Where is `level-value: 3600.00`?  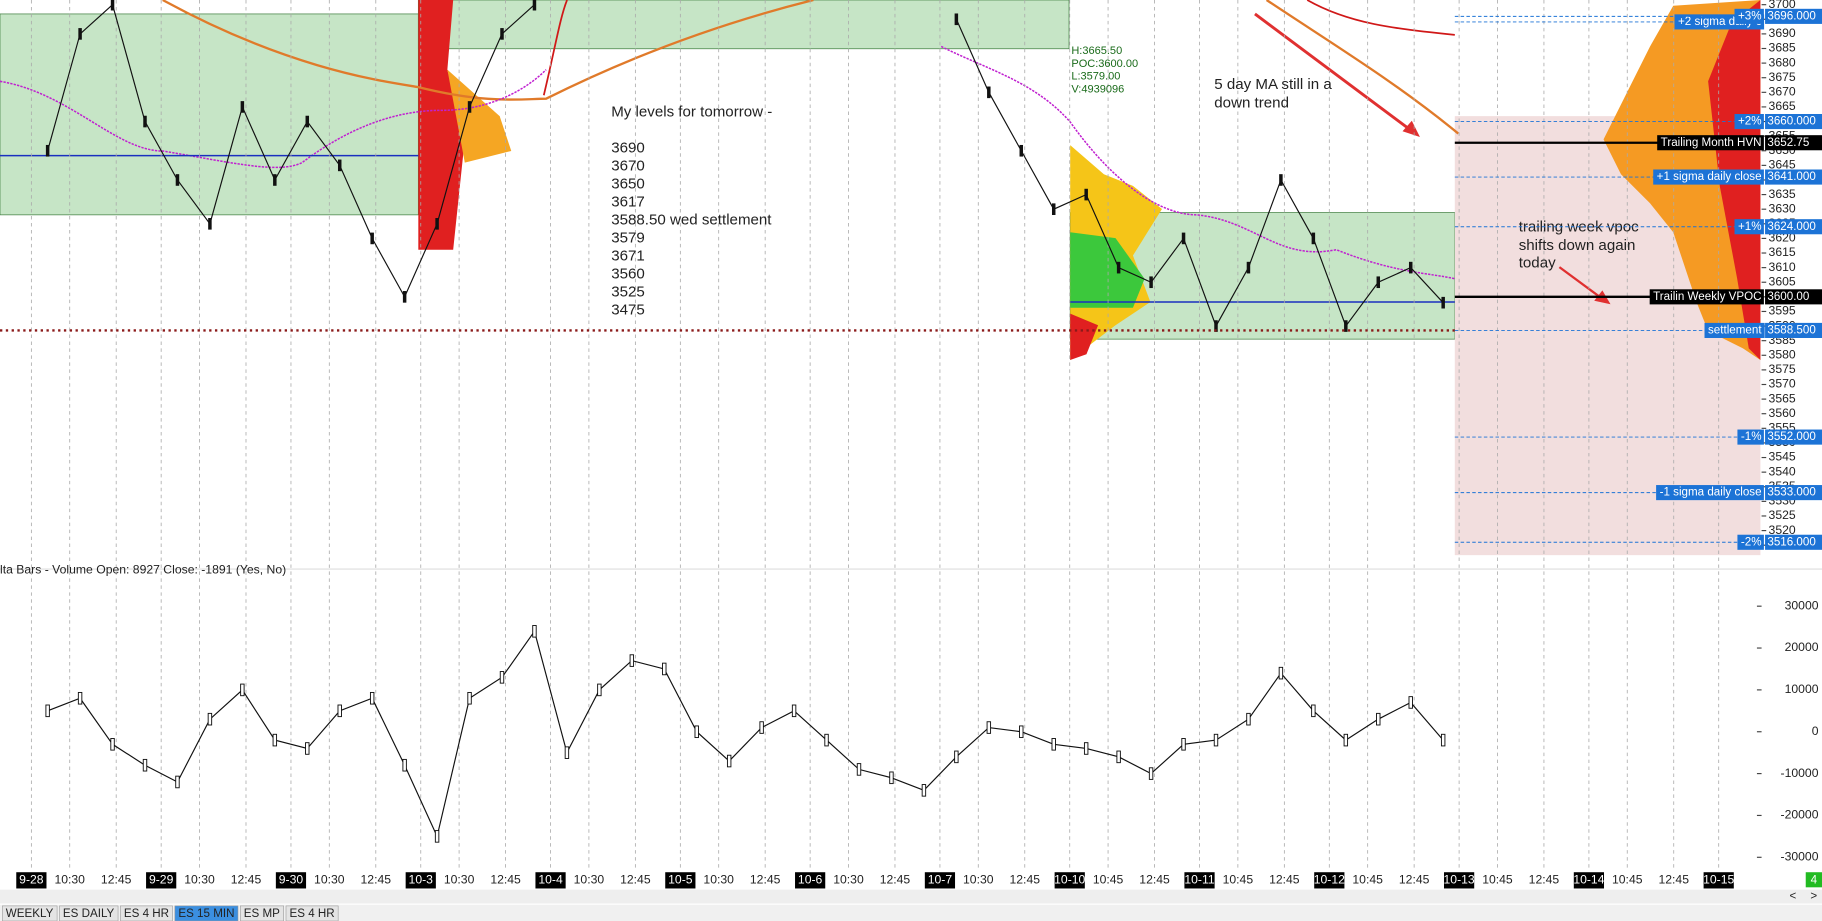 level-value: 3600.00 is located at coordinates (1788, 296).